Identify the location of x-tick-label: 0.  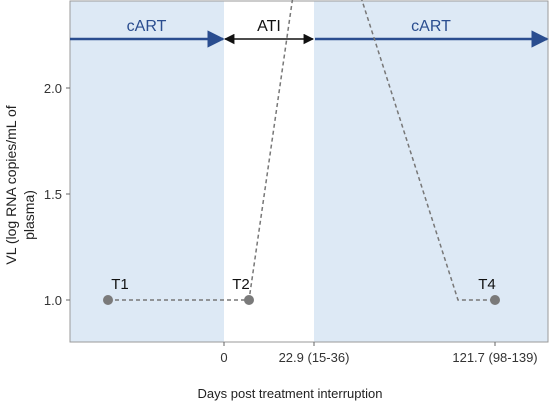
(223, 357).